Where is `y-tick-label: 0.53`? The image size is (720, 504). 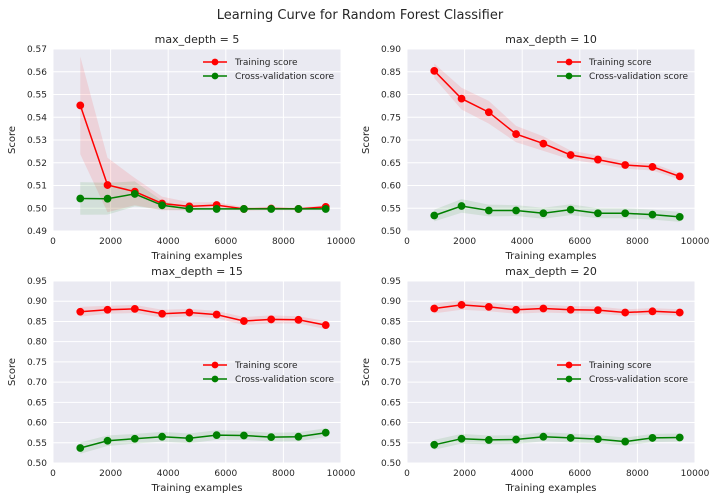
y-tick-label: 0.53 is located at coordinates (37, 141).